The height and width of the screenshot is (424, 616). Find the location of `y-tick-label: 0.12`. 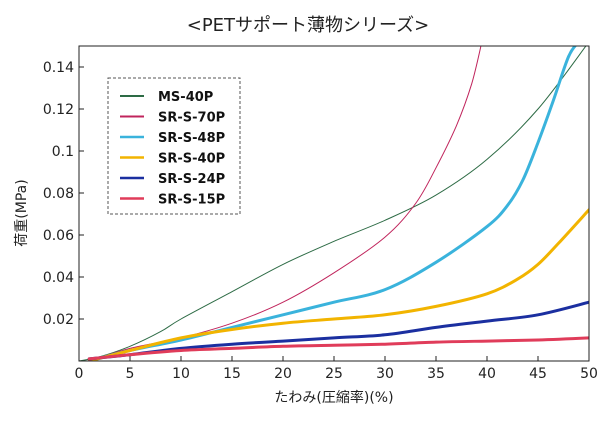

y-tick-label: 0.12 is located at coordinates (58, 110).